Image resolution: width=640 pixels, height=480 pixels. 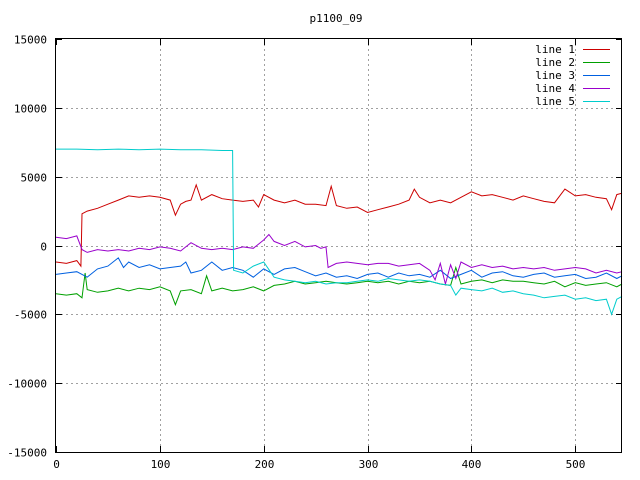 I want to click on y-tick-label: -10000, so click(x=27, y=384).